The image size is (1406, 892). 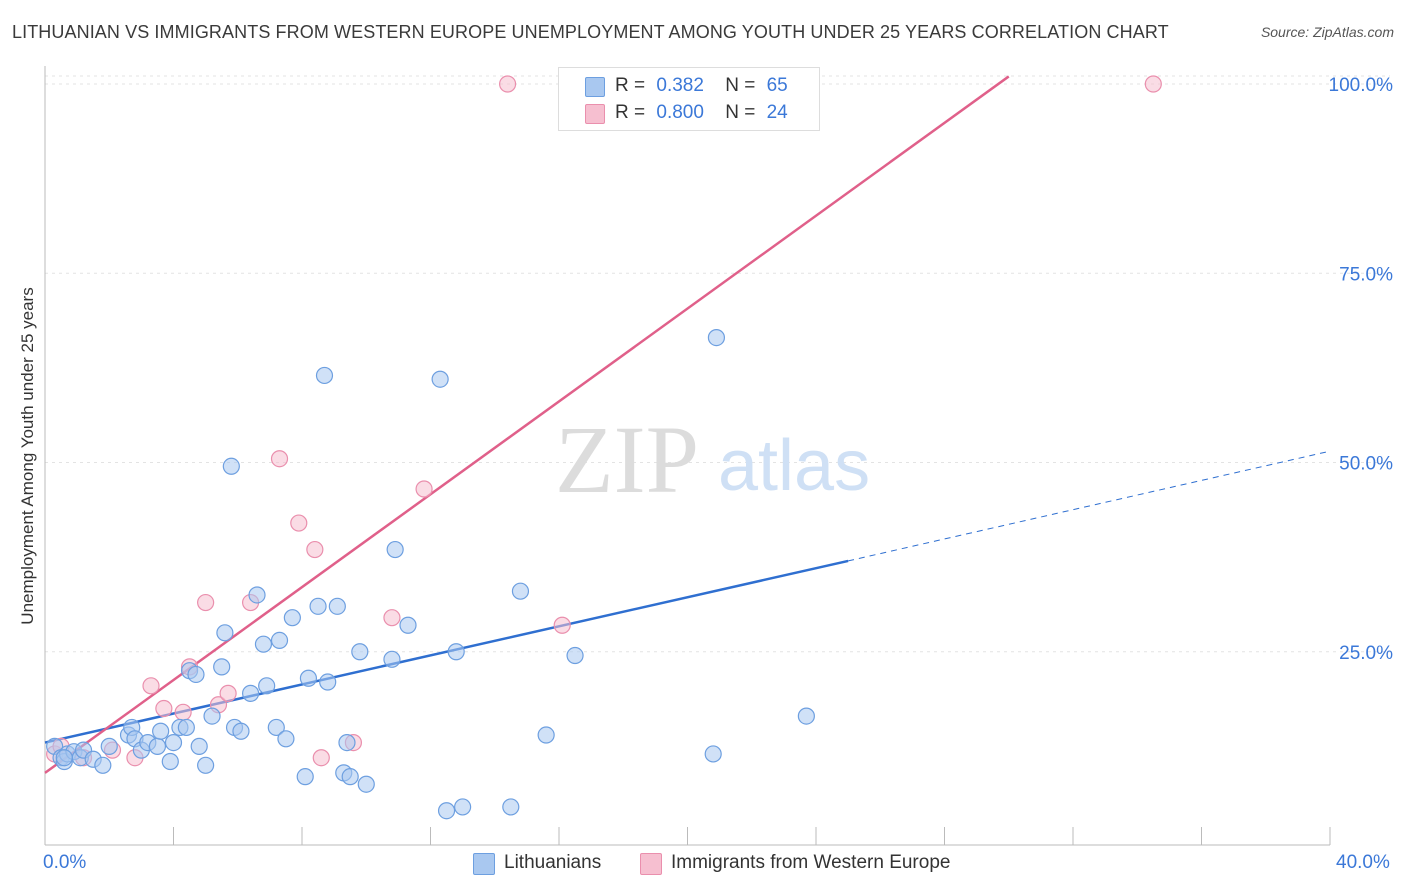 I want to click on y-tick-label: 50.0%, so click(x=1366, y=464).